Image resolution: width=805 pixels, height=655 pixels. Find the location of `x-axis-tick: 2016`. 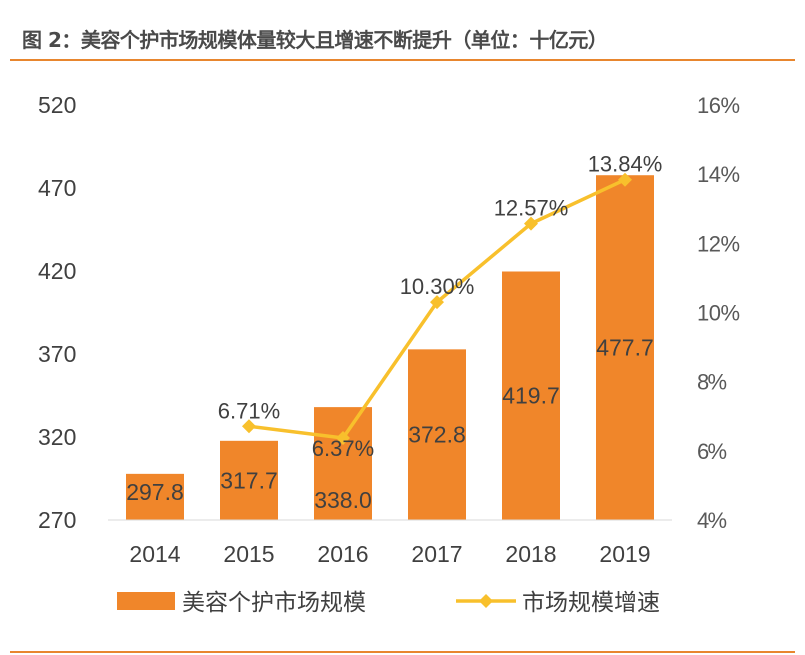

x-axis-tick: 2016 is located at coordinates (342, 554).